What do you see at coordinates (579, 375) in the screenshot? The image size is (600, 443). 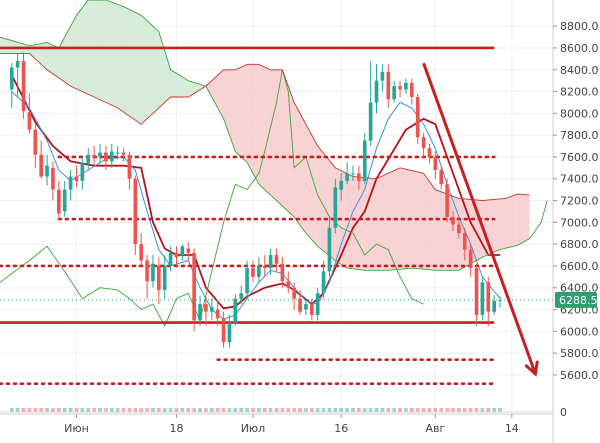 I see `price-tick-label: 5600.0` at bounding box center [579, 375].